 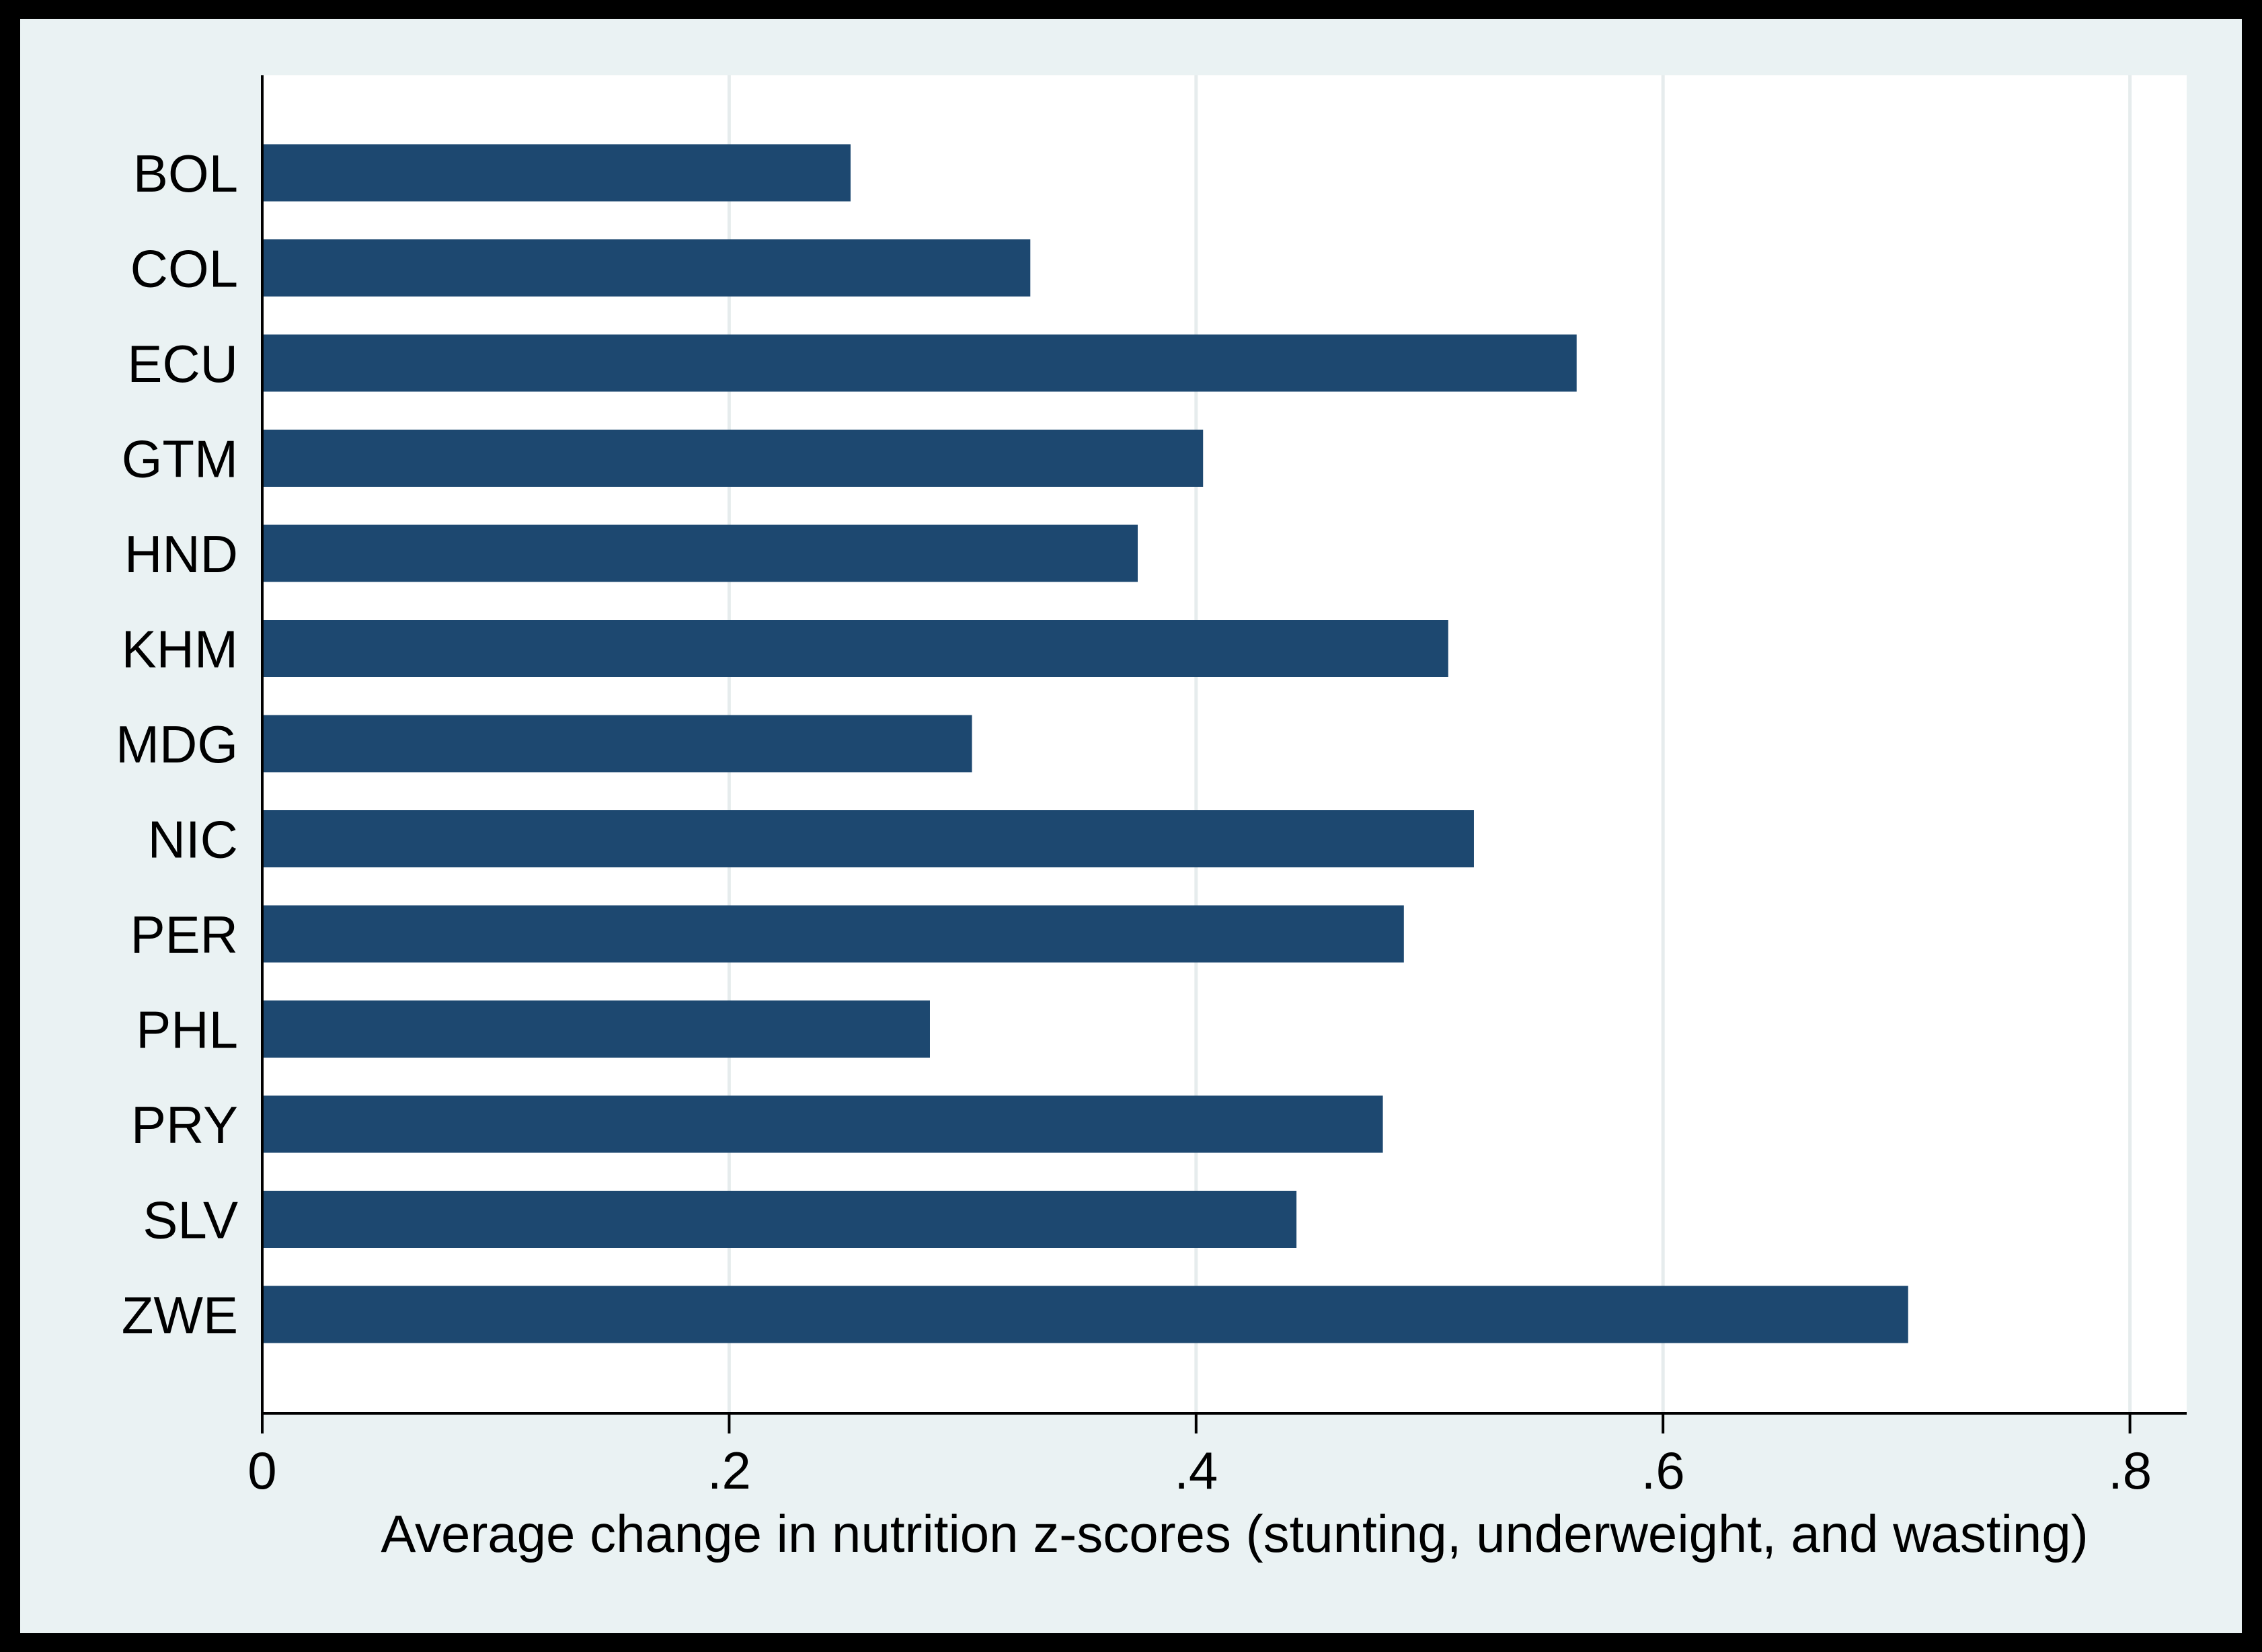 What do you see at coordinates (181, 554) in the screenshot?
I see `category-label-hnd: HND` at bounding box center [181, 554].